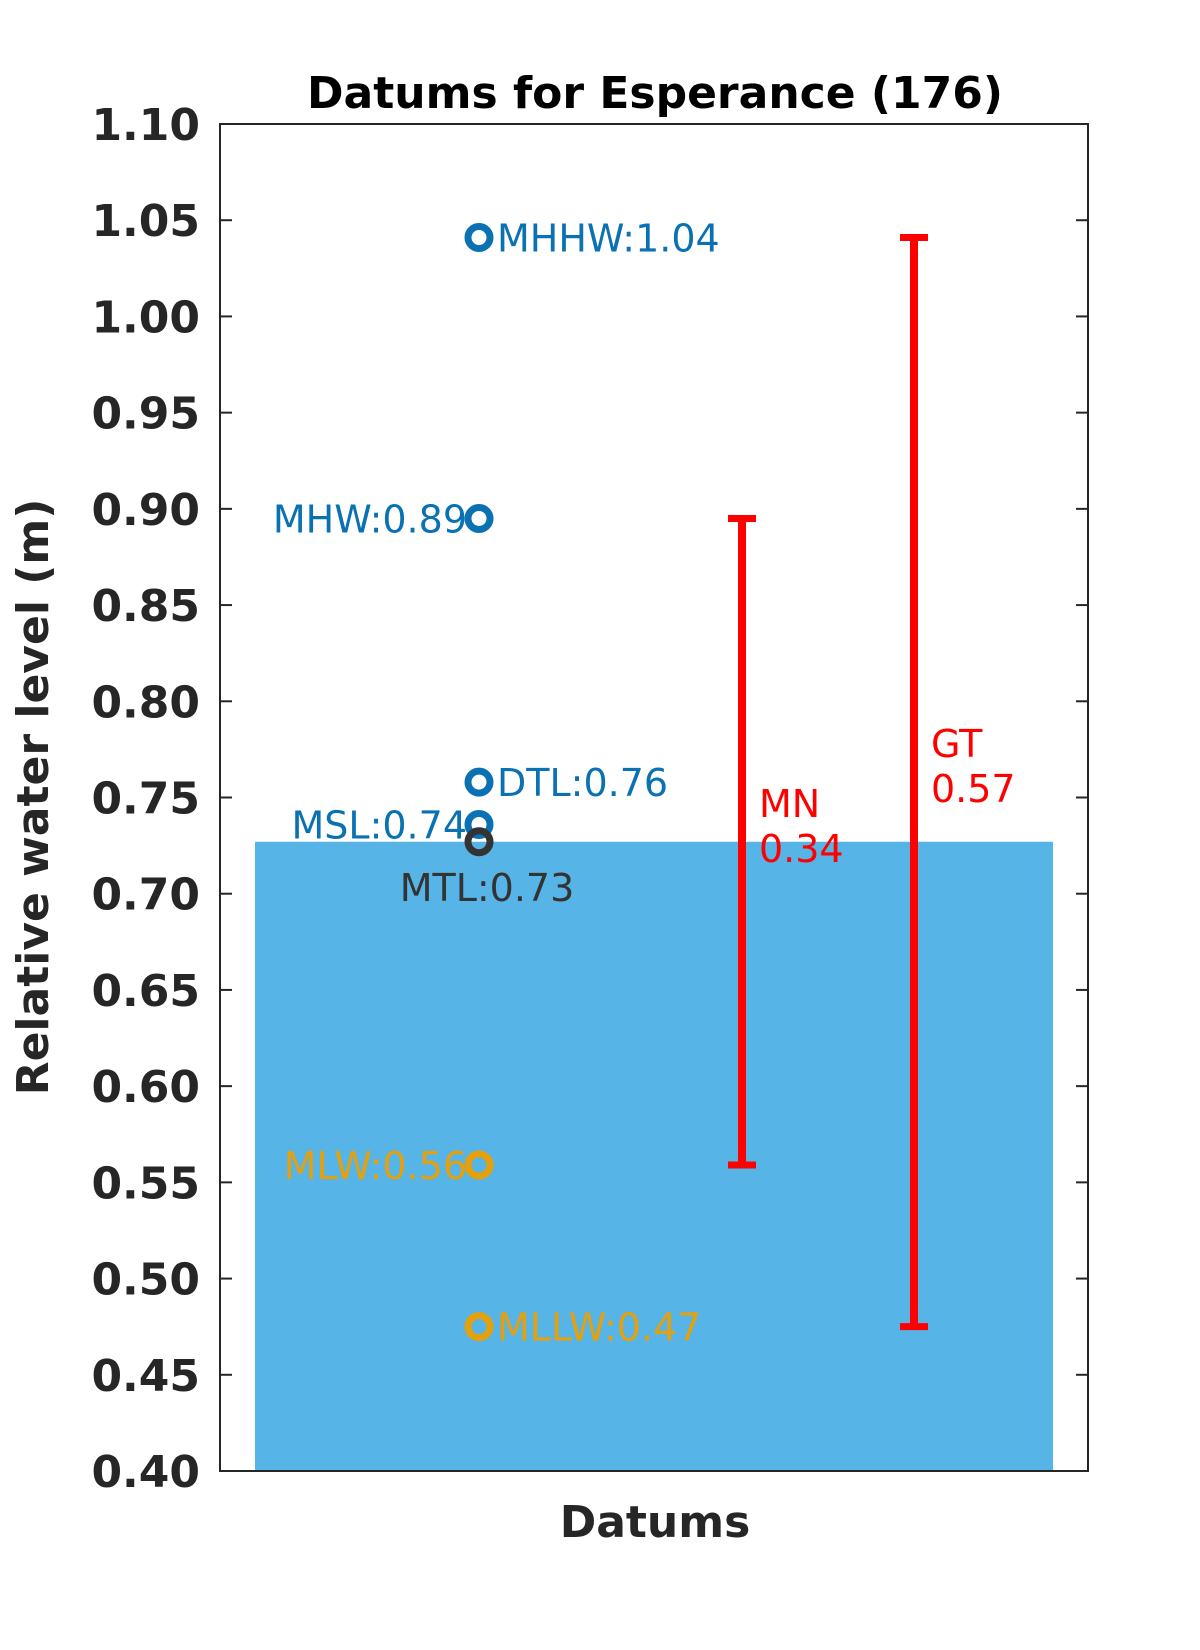  What do you see at coordinates (801, 849) in the screenshot?
I see `range-label-value: 0.34` at bounding box center [801, 849].